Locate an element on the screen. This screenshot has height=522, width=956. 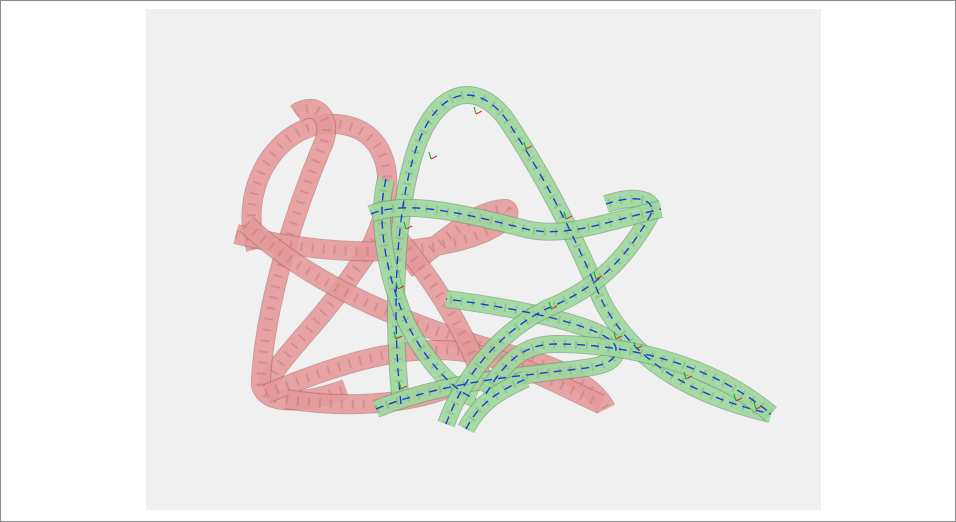
red-segment-1-segments is located at coordinates (302, 254).